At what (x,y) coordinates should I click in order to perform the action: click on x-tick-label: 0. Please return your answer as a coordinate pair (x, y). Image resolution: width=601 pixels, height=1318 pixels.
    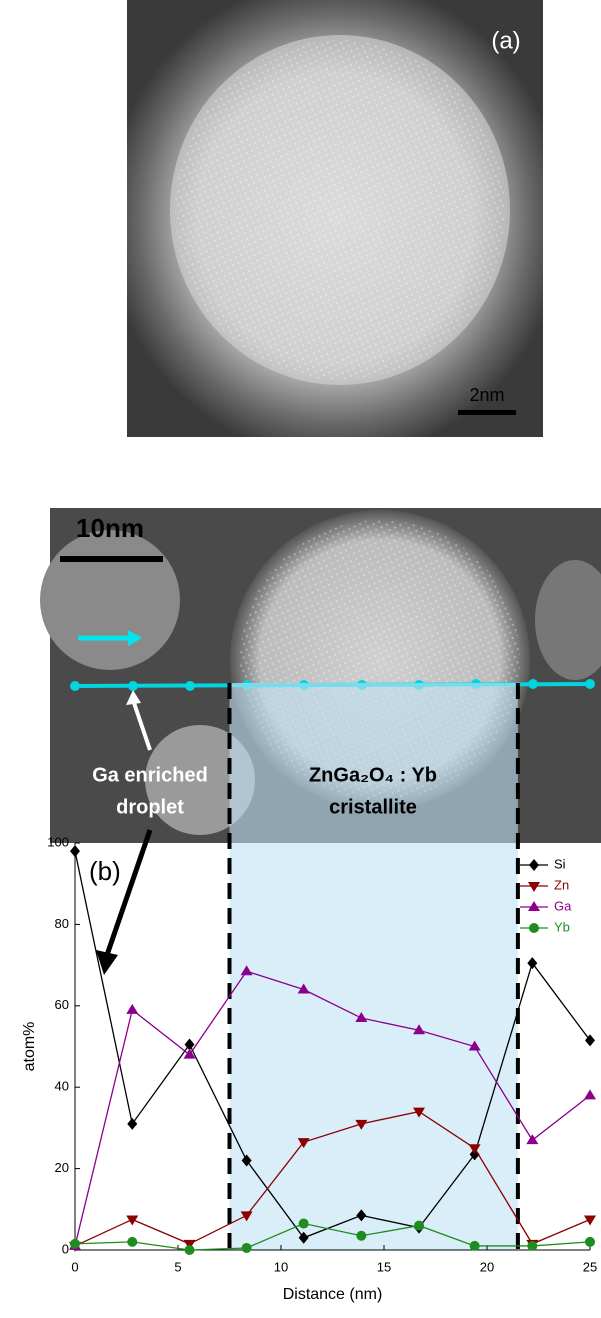
    Looking at the image, I should click on (74, 1266).